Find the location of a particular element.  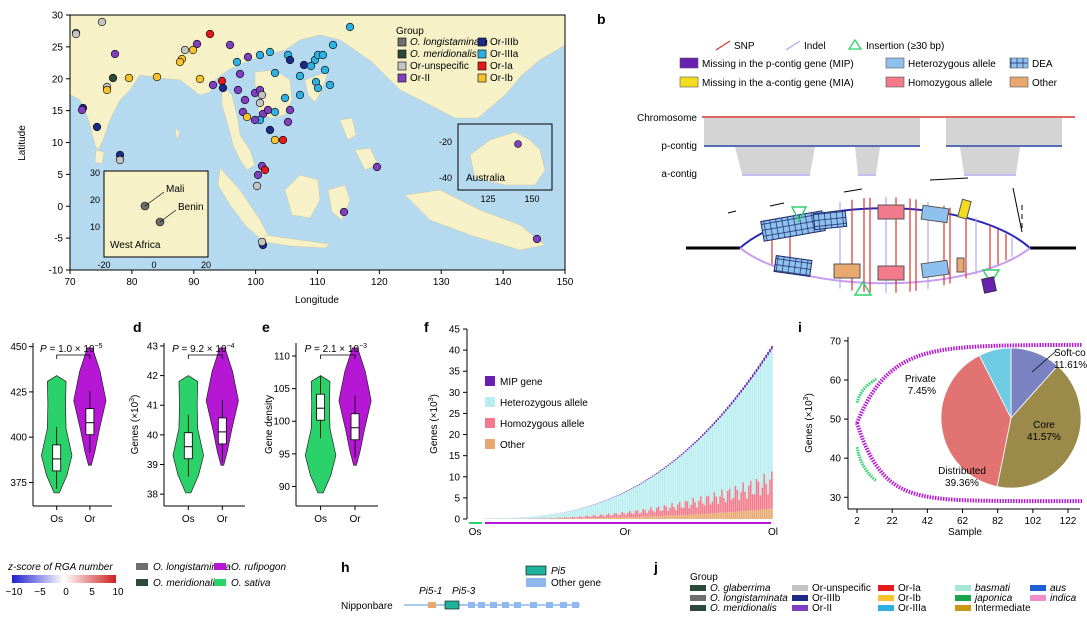

zscore-gradient is located at coordinates (64, 579).